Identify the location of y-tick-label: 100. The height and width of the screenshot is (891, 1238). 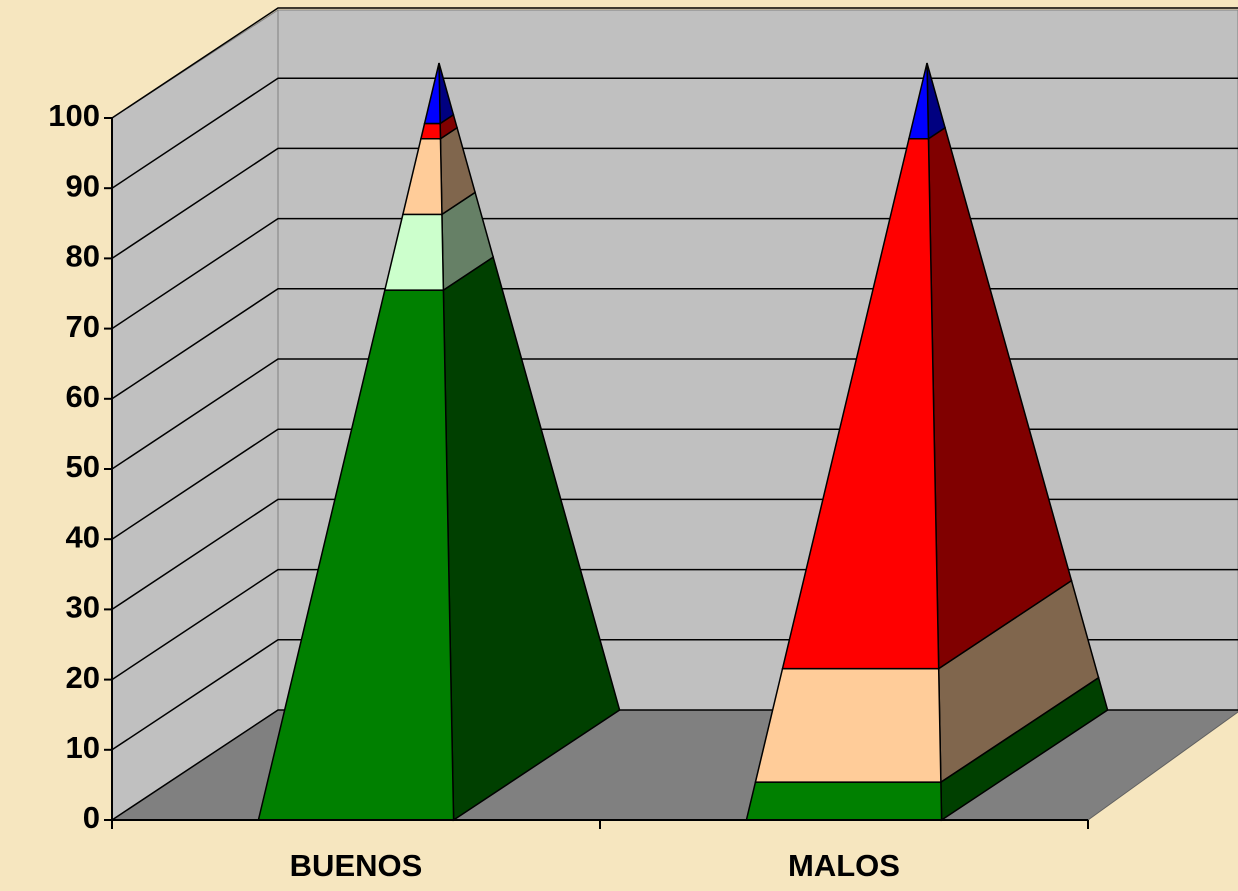
(74, 115).